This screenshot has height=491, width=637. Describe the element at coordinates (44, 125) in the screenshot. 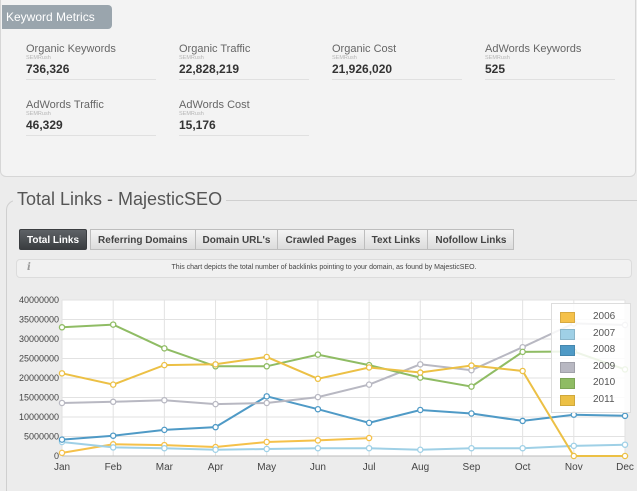

I see `metric-value: 46,329` at that location.